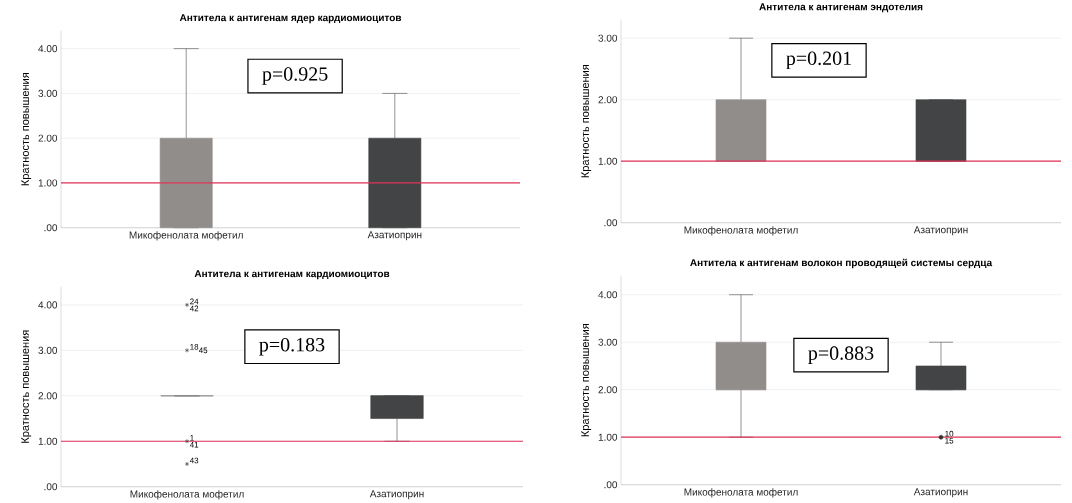 The image size is (1072, 503). I want to click on annotation: 43, so click(194, 460).